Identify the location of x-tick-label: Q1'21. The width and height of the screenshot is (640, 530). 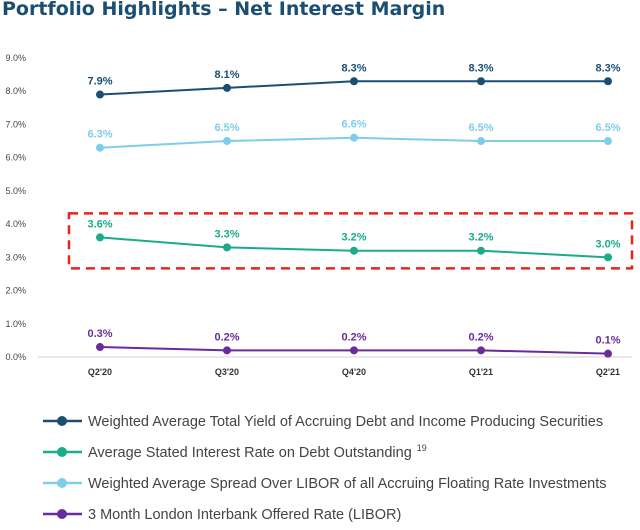
(481, 372).